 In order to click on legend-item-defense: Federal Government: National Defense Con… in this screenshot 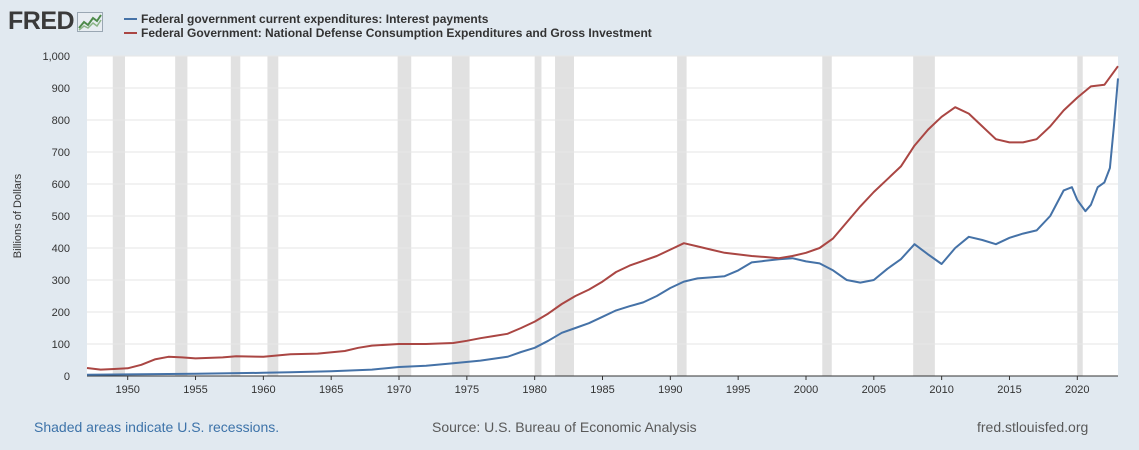, I will do `click(388, 33)`.